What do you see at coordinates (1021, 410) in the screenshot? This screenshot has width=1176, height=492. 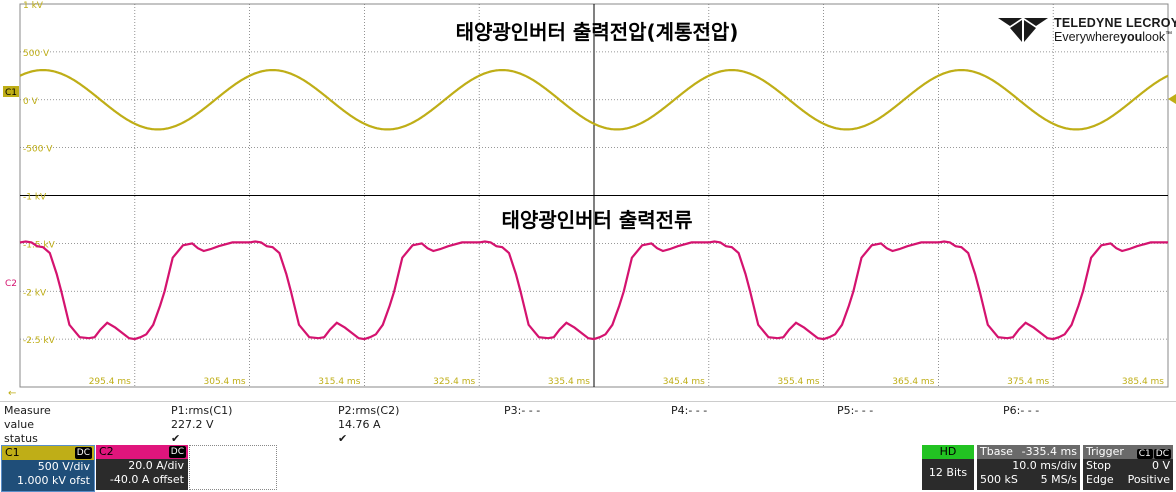 I see `param-p6-name: P6:- - -` at bounding box center [1021, 410].